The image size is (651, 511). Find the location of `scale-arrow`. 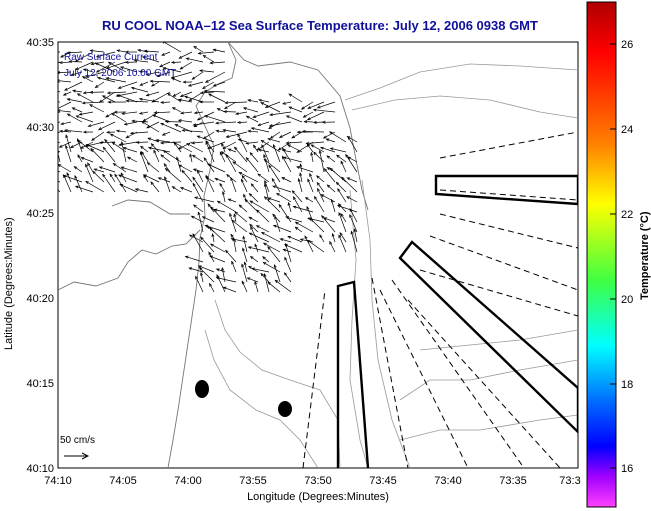

scale-arrow is located at coordinates (77, 456).